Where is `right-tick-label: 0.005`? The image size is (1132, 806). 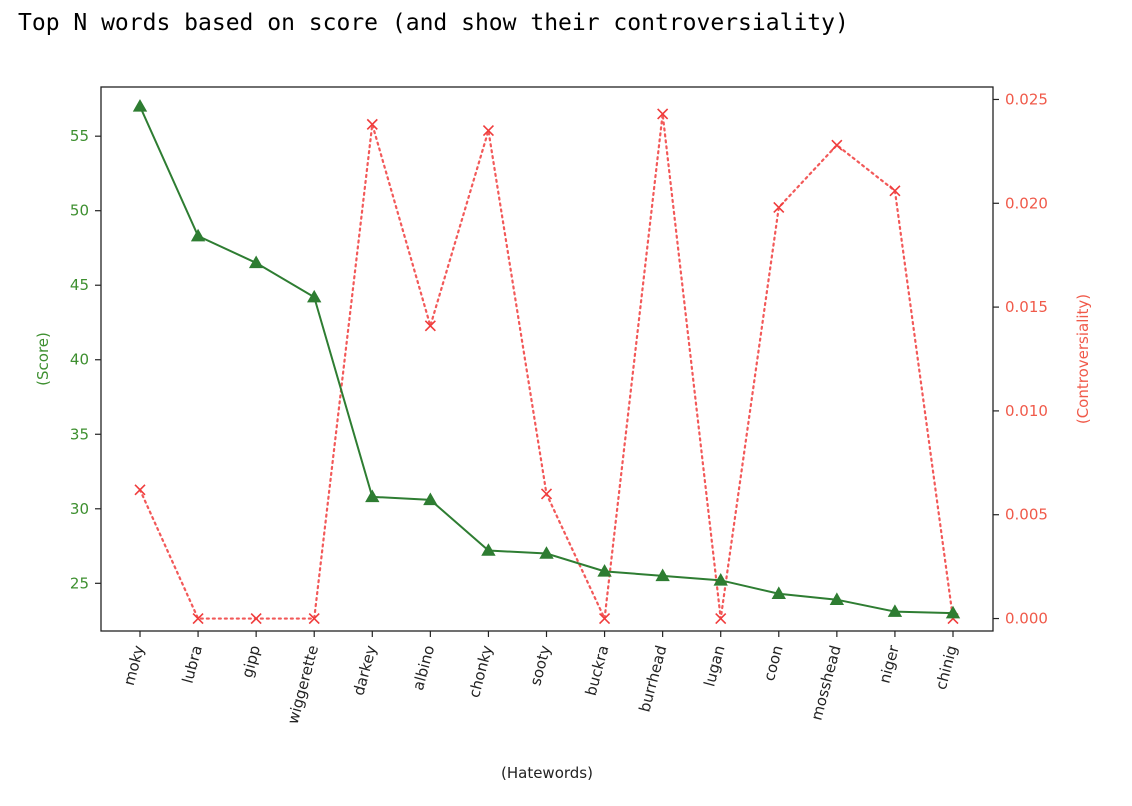 right-tick-label: 0.005 is located at coordinates (1026, 515).